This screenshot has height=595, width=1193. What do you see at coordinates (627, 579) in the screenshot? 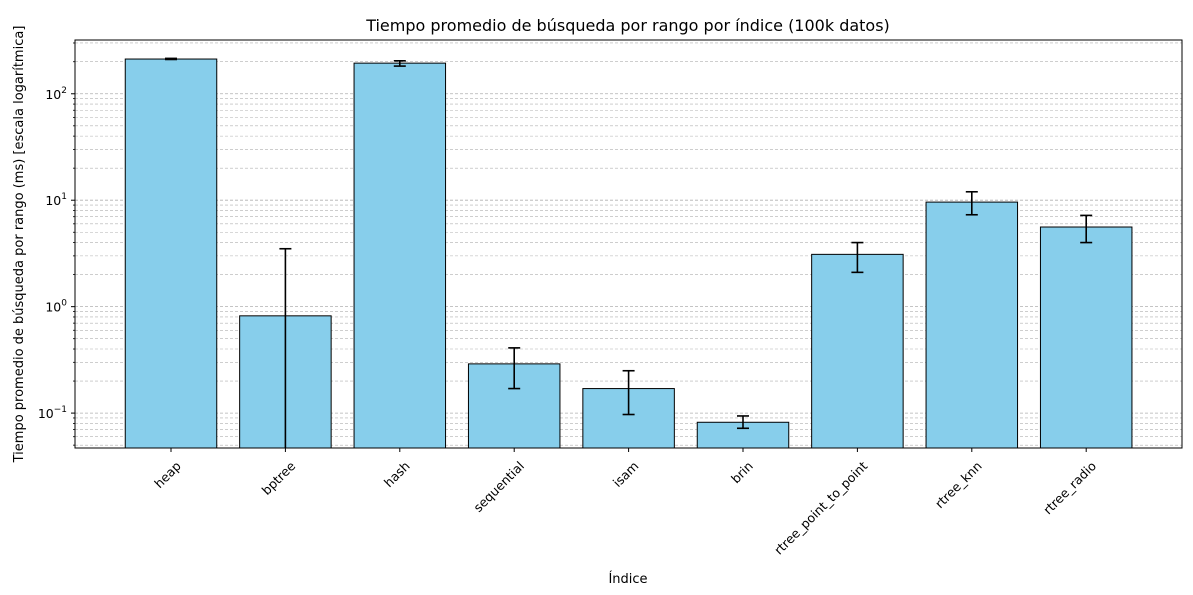
I see `x-axis-label: Índice` at bounding box center [627, 579].